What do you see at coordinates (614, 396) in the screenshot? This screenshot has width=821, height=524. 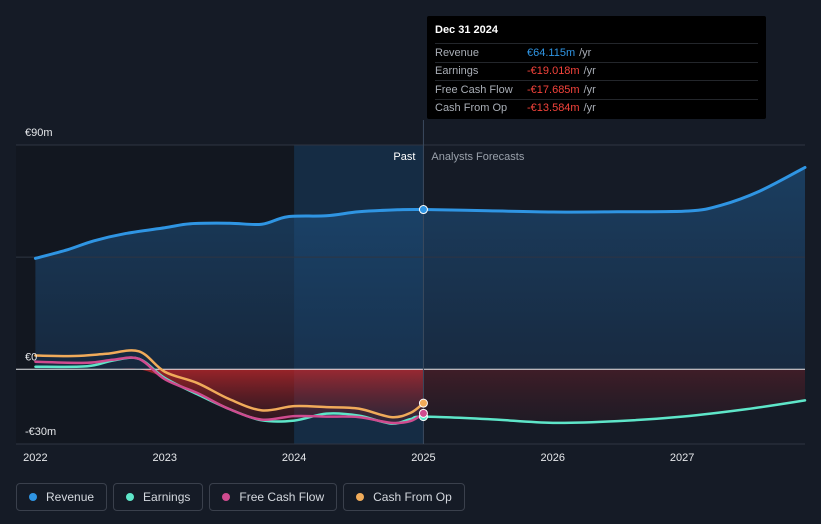 I see `earnings-forecast-area` at bounding box center [614, 396].